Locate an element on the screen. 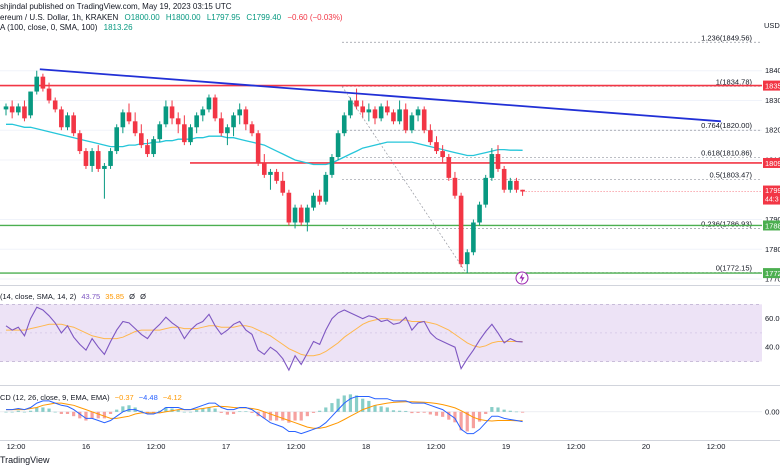 The width and height of the screenshot is (780, 470). last-price-text: 1799 is located at coordinates (772, 190).